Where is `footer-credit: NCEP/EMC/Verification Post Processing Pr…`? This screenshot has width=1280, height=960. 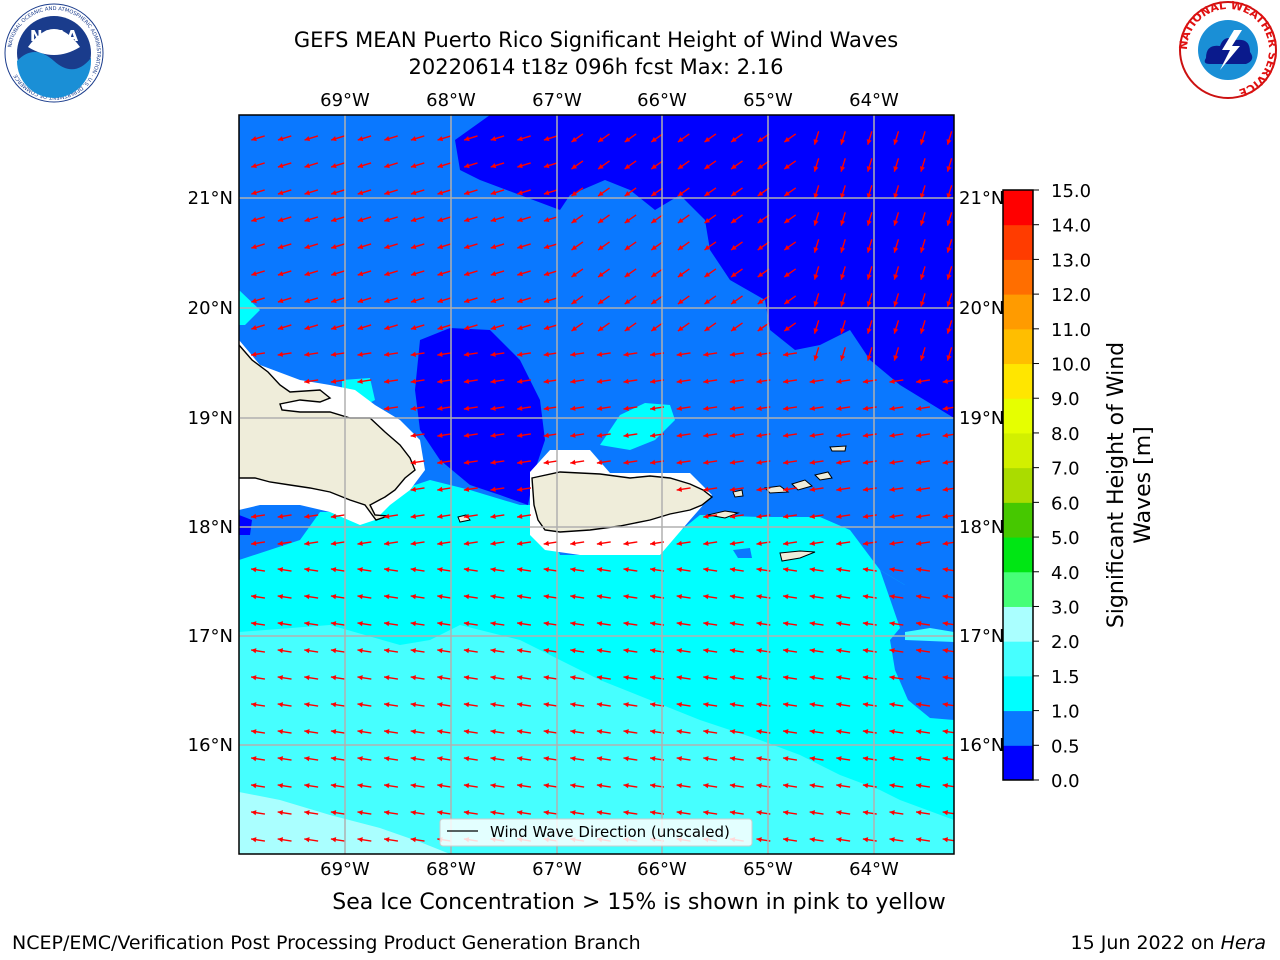
footer-credit: NCEP/EMC/Verification Post Processing Pr… is located at coordinates (326, 943).